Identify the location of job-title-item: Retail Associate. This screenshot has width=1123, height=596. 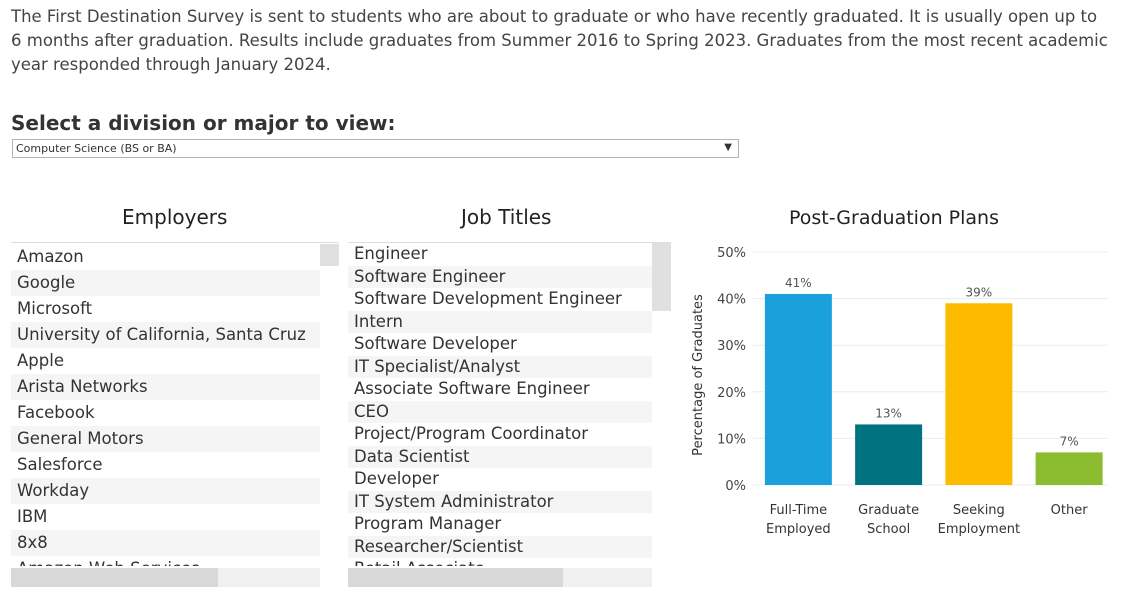
(500, 562).